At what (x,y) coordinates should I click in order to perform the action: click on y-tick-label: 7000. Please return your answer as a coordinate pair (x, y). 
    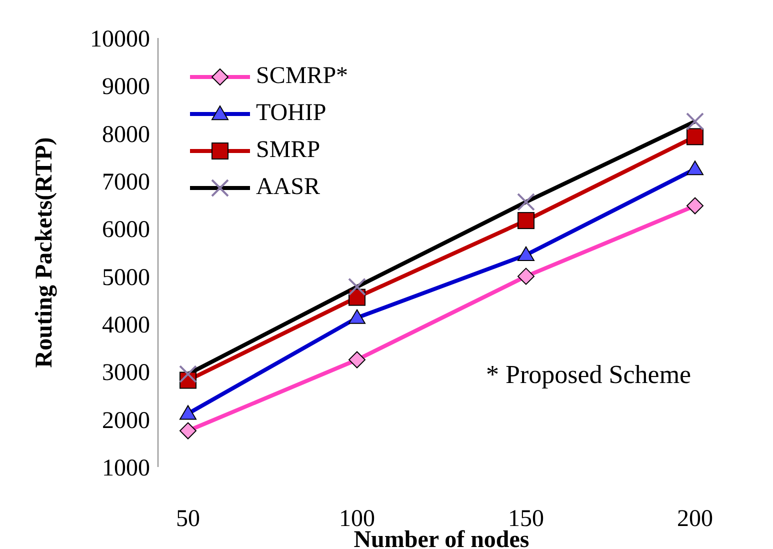
    Looking at the image, I should click on (126, 183).